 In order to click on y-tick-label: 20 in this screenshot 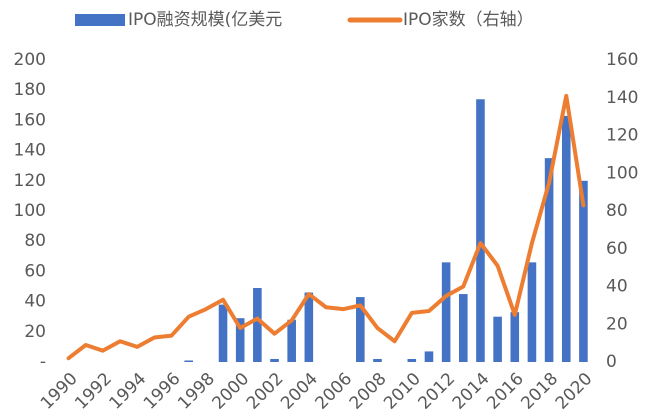, I will do `click(35, 332)`.